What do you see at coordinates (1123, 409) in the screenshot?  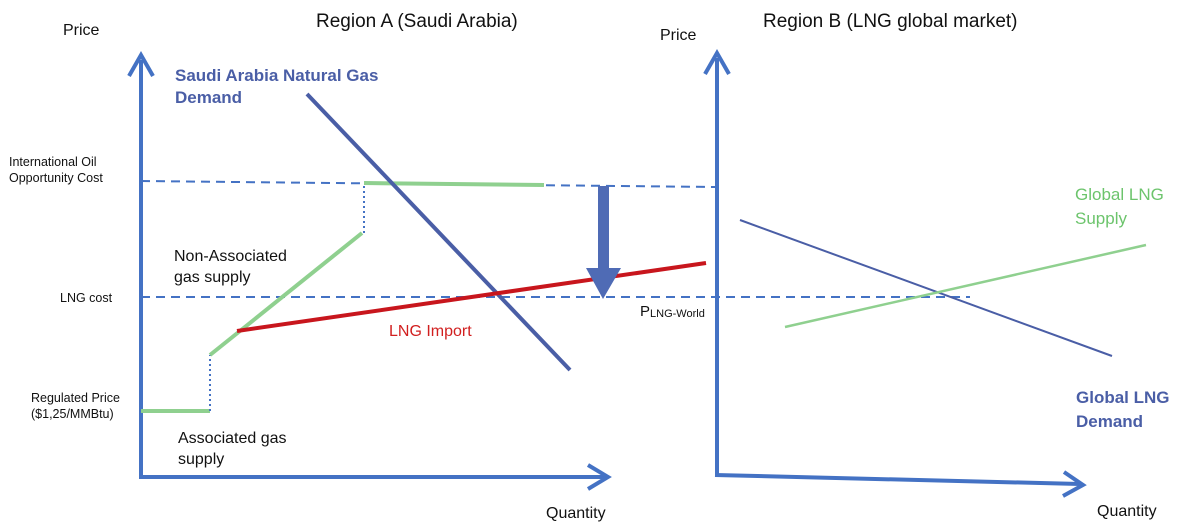 I see `global-lng-demand-label: Global LNG Demand` at bounding box center [1123, 409].